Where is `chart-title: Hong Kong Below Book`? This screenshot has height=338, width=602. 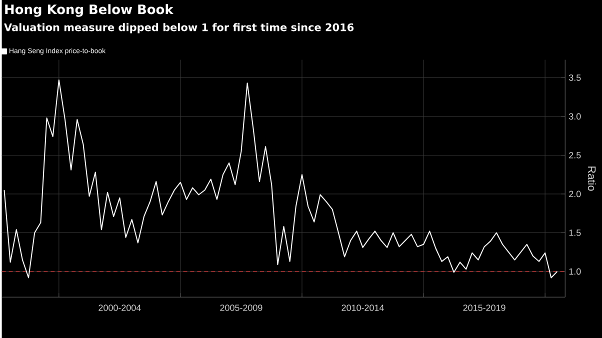 chart-title: Hong Kong Below Book is located at coordinates (89, 10).